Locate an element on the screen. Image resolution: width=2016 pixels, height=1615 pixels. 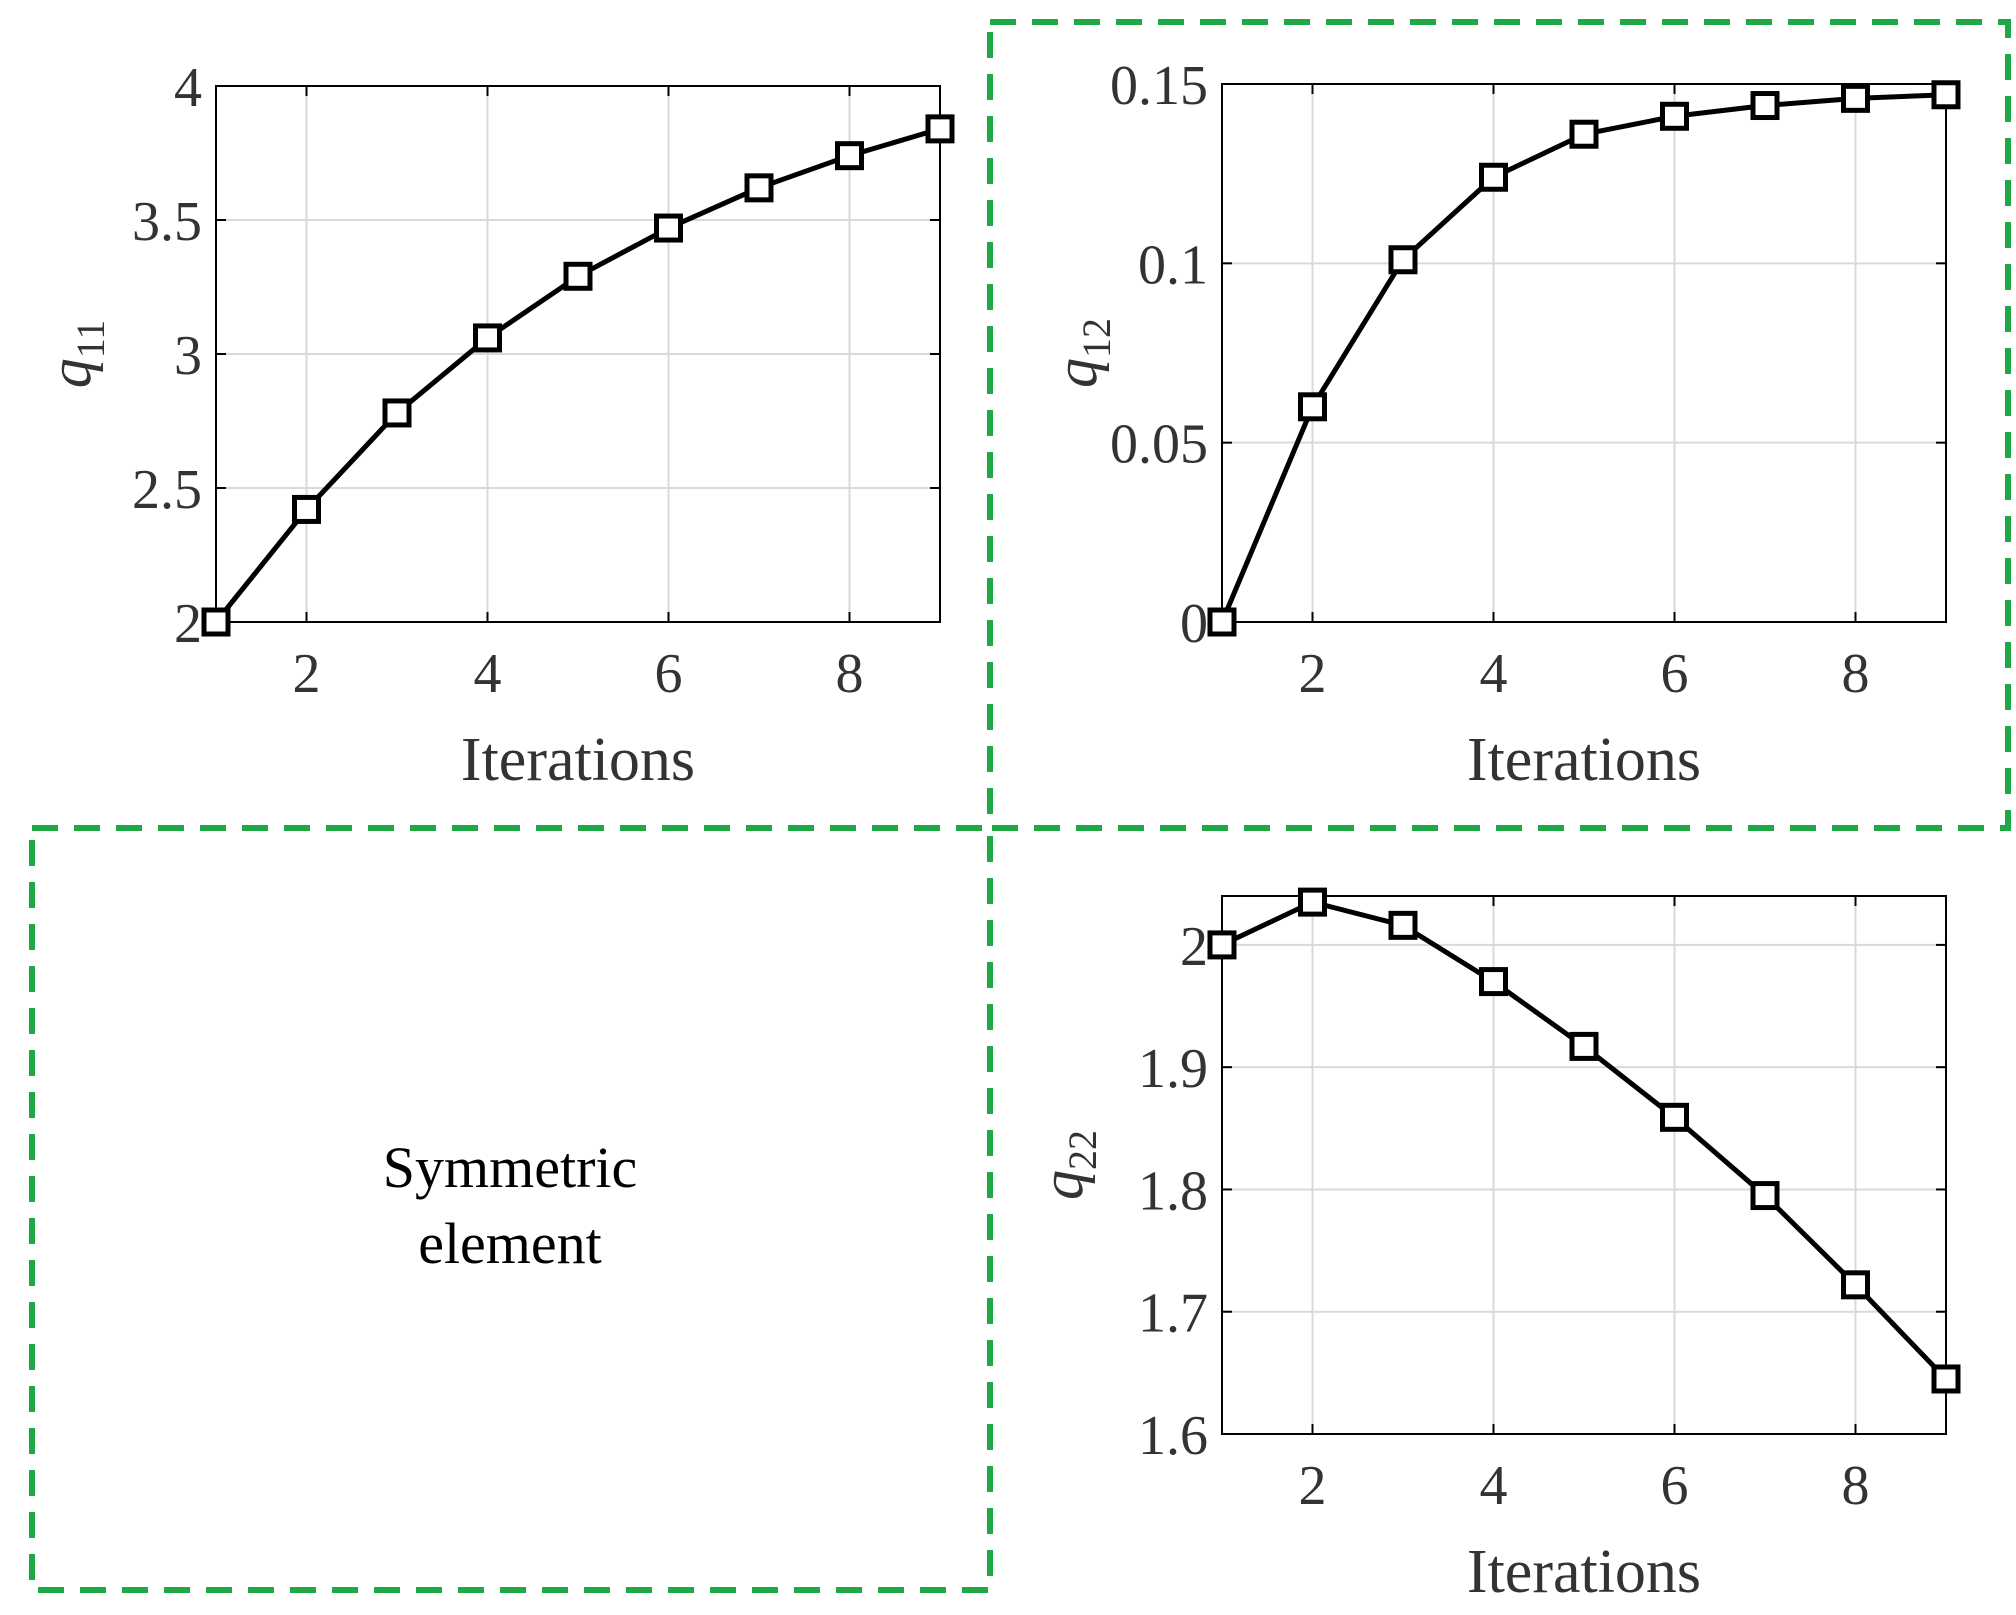
y-axis-label: q22 is located at coordinates (1067, 1165).